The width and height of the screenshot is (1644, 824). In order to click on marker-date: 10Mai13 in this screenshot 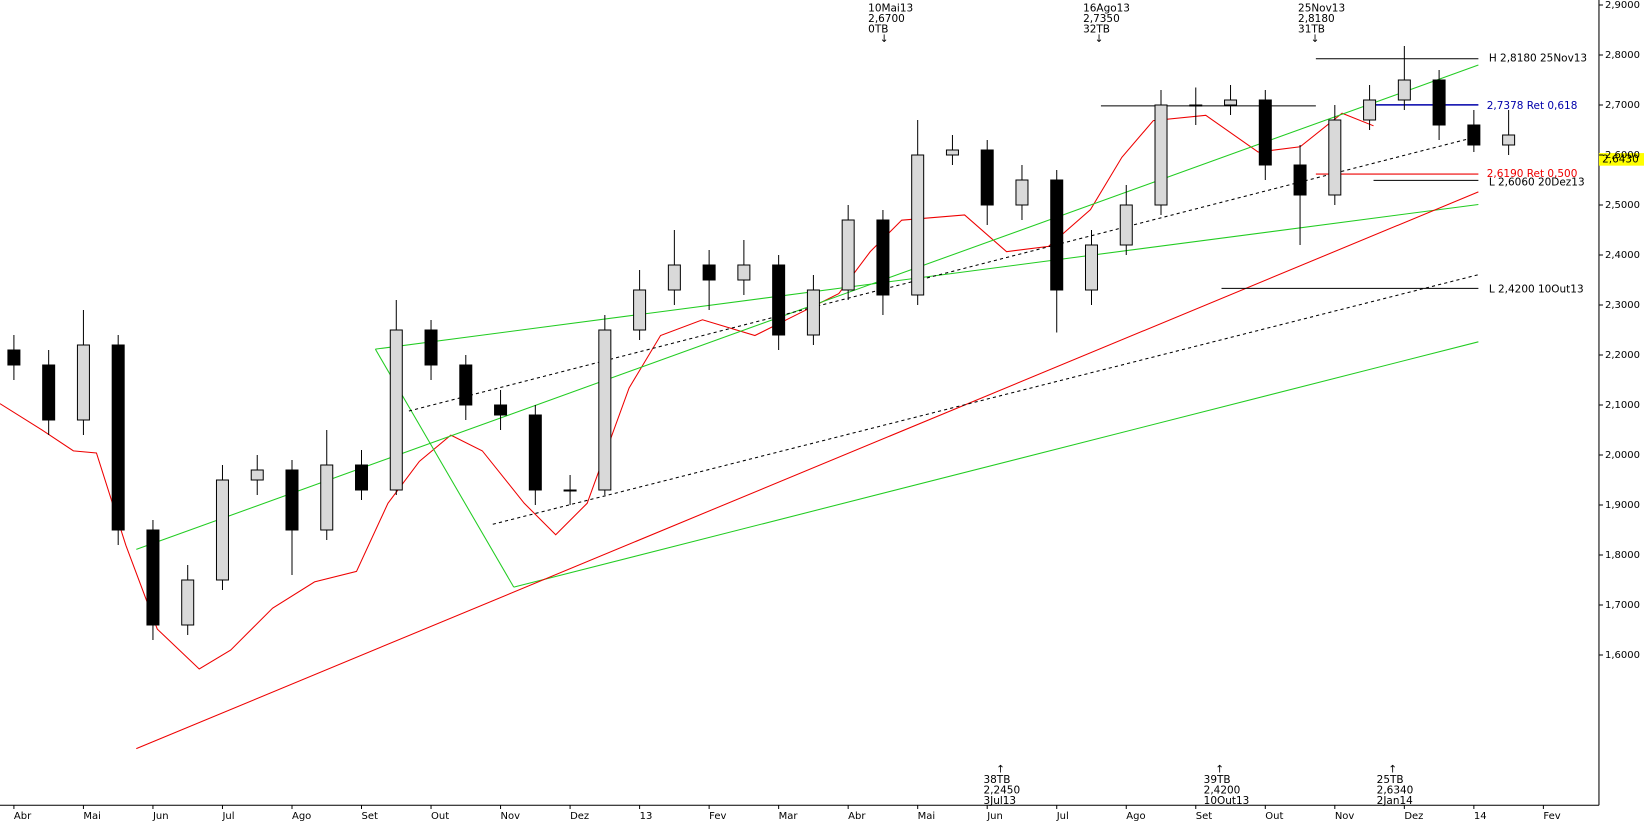, I will do `click(890, 8)`.